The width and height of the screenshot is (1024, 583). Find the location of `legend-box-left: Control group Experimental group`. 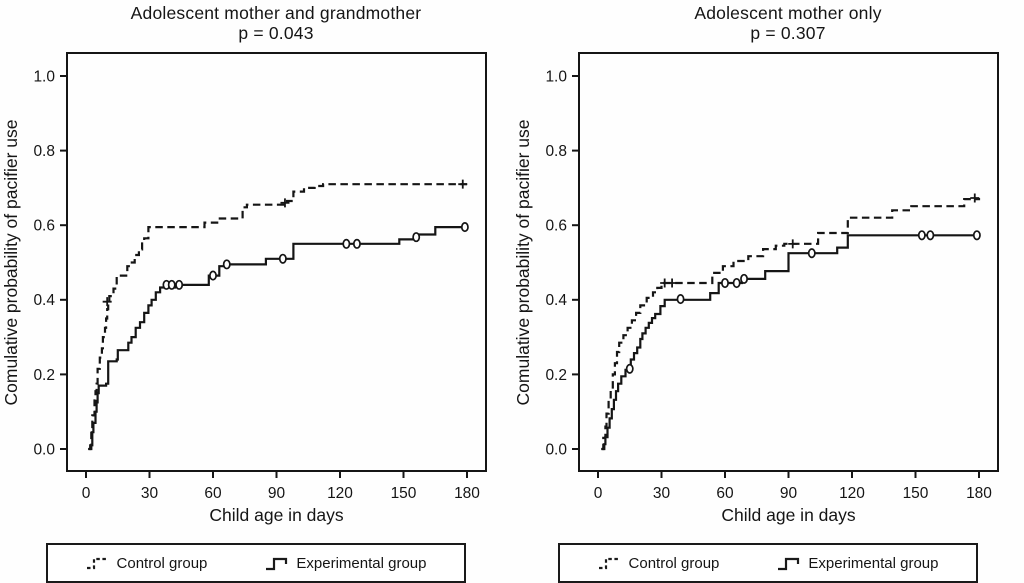

legend-box-left: Control group Experimental group is located at coordinates (256, 563).